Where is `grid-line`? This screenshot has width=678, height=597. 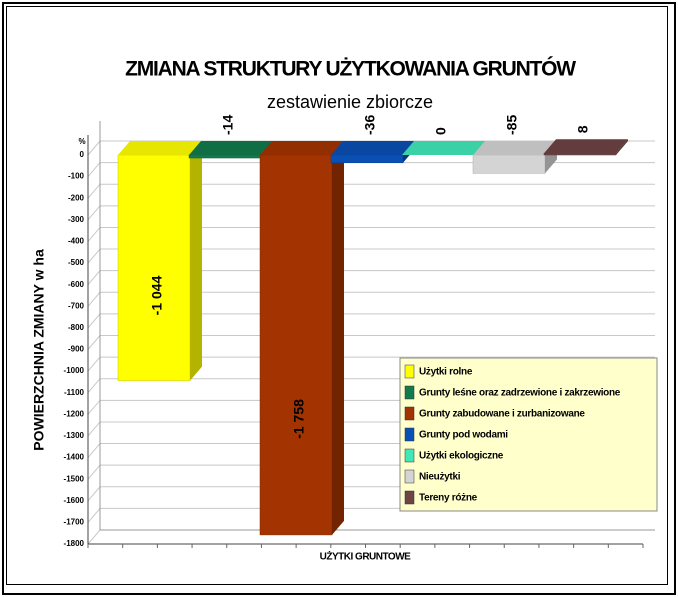
grid-line is located at coordinates (371, 537).